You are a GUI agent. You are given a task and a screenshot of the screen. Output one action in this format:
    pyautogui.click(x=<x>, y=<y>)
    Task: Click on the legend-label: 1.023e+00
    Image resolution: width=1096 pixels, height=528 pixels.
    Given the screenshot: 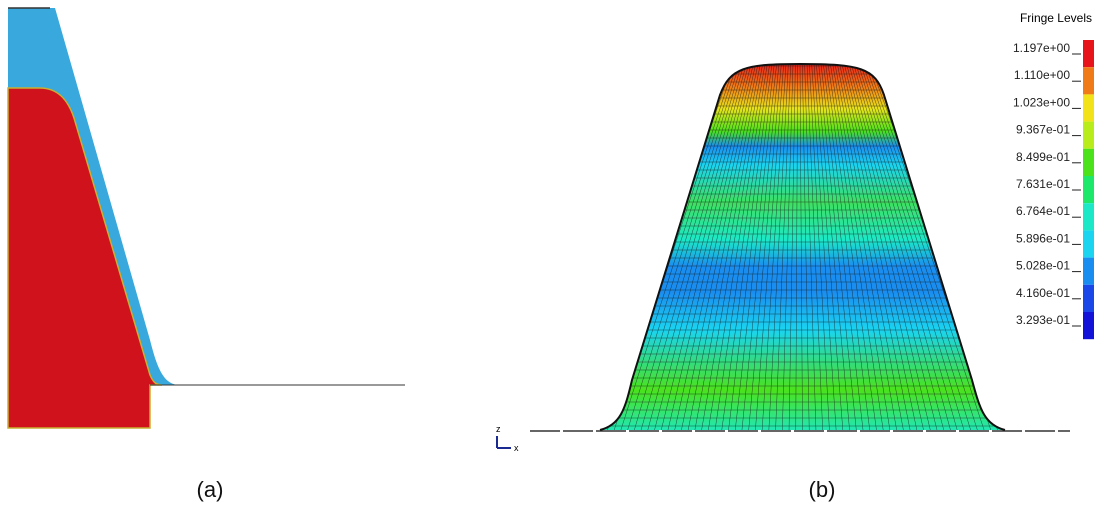 What is the action you would take?
    pyautogui.click(x=1041, y=102)
    